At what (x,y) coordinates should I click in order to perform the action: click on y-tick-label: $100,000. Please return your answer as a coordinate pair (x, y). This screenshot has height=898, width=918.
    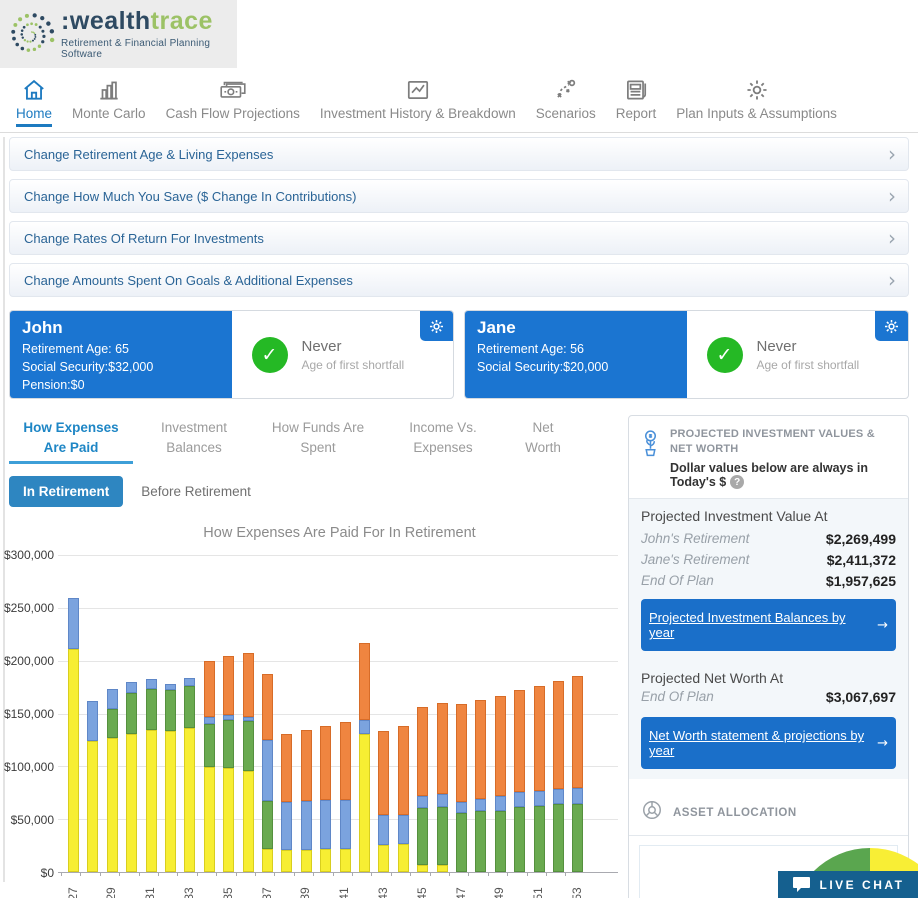
    Looking at the image, I should click on (28, 767).